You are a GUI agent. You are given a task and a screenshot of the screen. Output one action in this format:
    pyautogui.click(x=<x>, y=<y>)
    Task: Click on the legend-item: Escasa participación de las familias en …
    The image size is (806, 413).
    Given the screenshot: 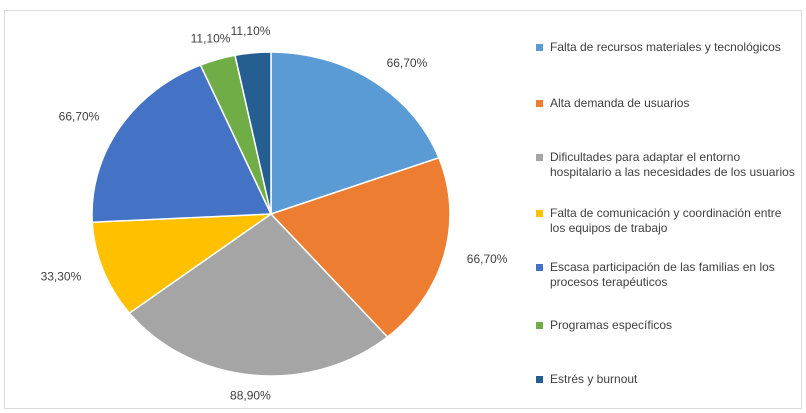 What is the action you would take?
    pyautogui.click(x=667, y=275)
    